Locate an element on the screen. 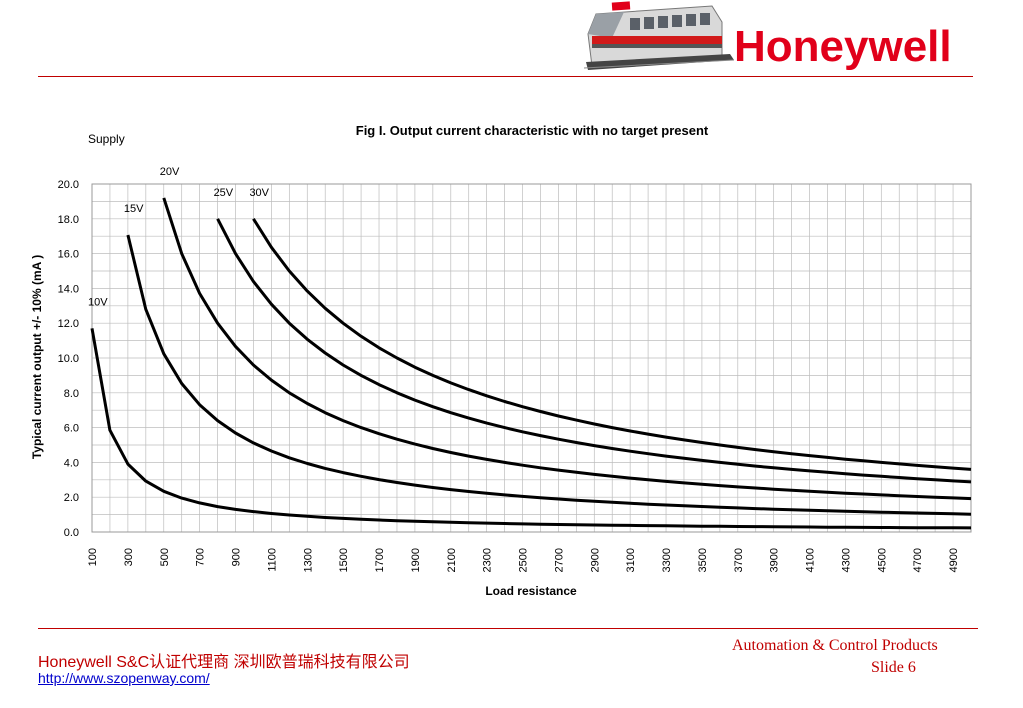 Image resolution: width=1023 pixels, height=708 pixels. y-tick-label: 16.0 is located at coordinates (68, 255).